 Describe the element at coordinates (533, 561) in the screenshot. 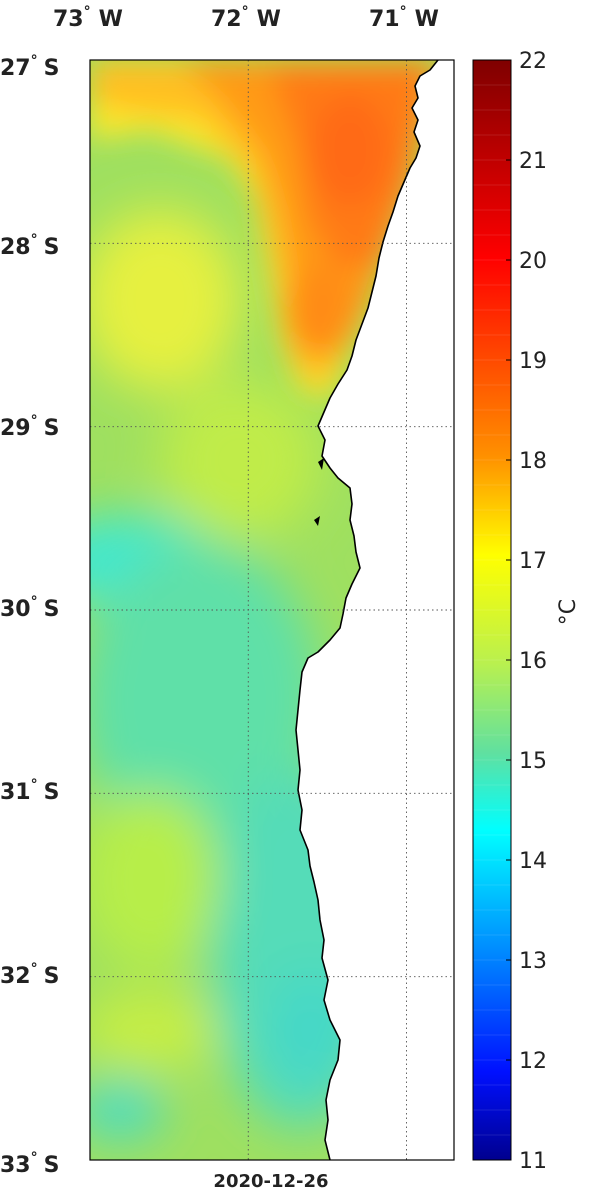

I see `colorbar-tick-label: 17` at that location.